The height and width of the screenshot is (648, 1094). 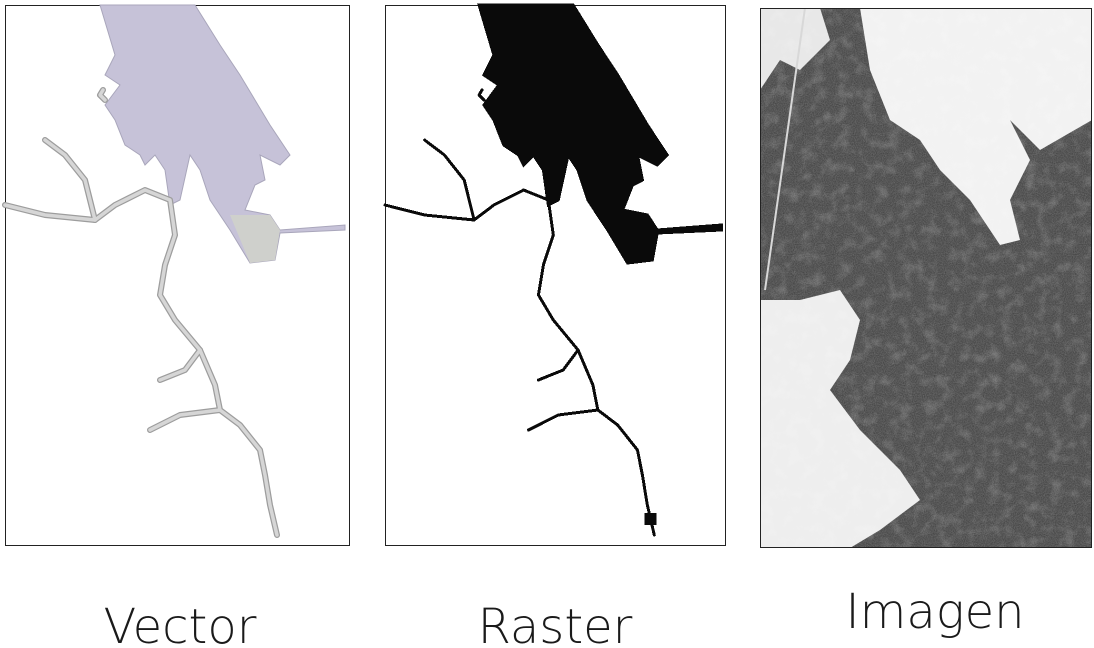 What do you see at coordinates (934, 612) in the screenshot?
I see `panel-label: Imagen` at bounding box center [934, 612].